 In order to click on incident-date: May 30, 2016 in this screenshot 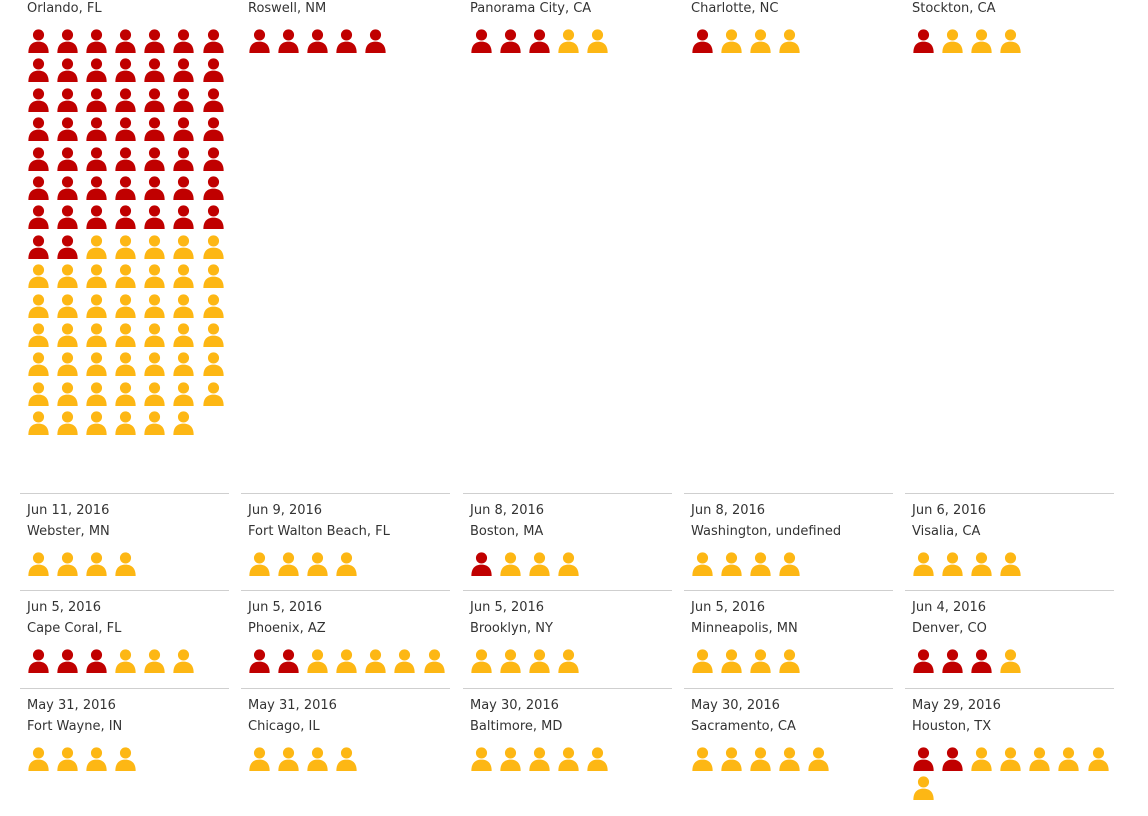, I will do `click(735, 705)`.